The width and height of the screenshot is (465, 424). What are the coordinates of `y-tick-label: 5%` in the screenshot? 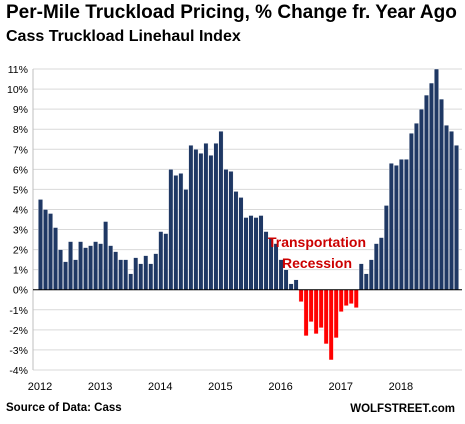 It's located at (20, 190).